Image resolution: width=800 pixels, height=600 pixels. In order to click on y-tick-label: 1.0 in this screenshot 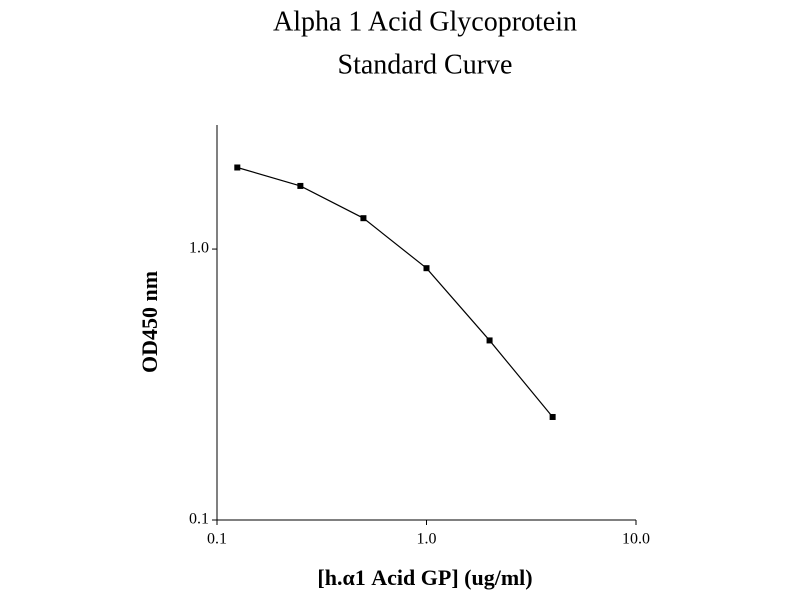, I will do `click(199, 248)`.